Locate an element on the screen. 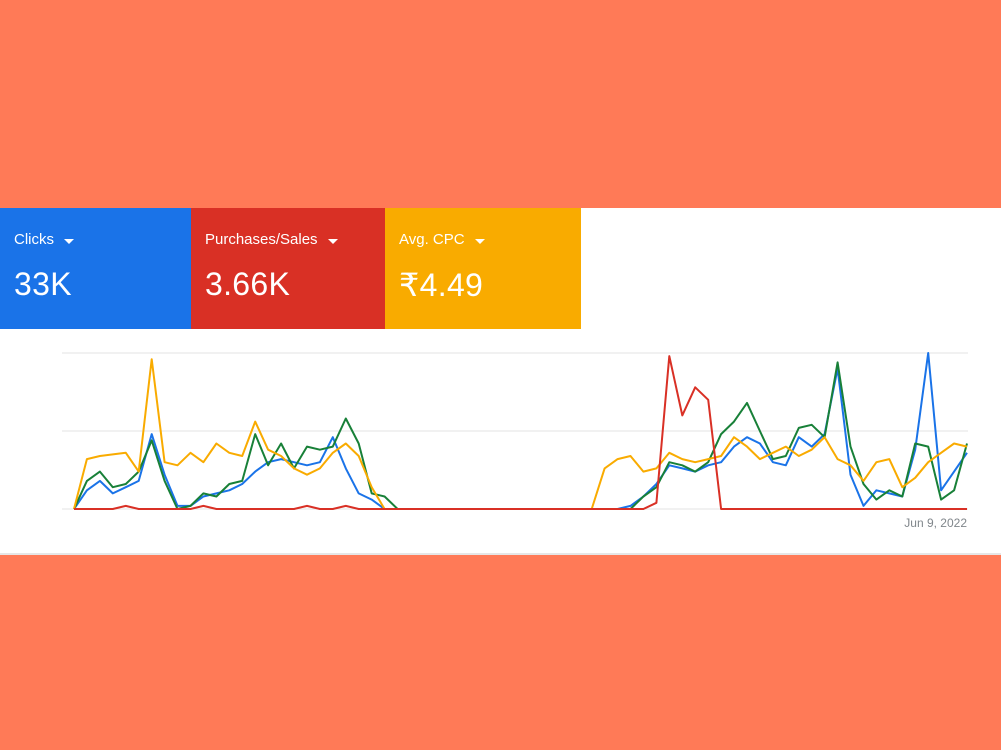  metric-label-purchases: Purchases/Sales is located at coordinates (295, 240).